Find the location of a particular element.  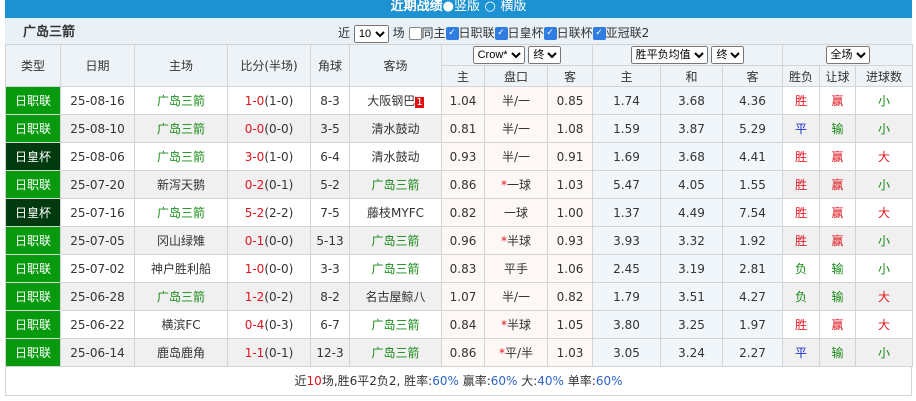

score: 1-0(1-0) is located at coordinates (269, 100).